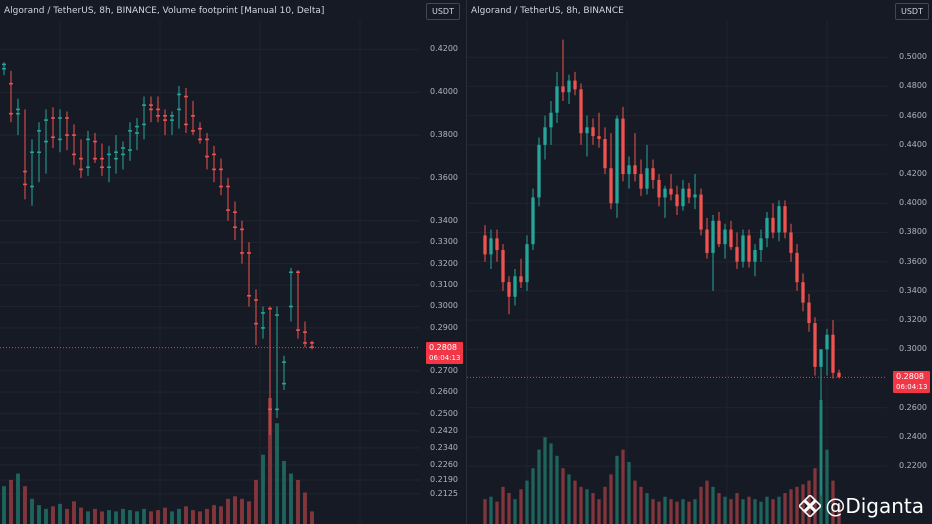 Image resolution: width=932 pixels, height=524 pixels. What do you see at coordinates (444, 493) in the screenshot?
I see `price-axis-label: 0.2125` at bounding box center [444, 493].